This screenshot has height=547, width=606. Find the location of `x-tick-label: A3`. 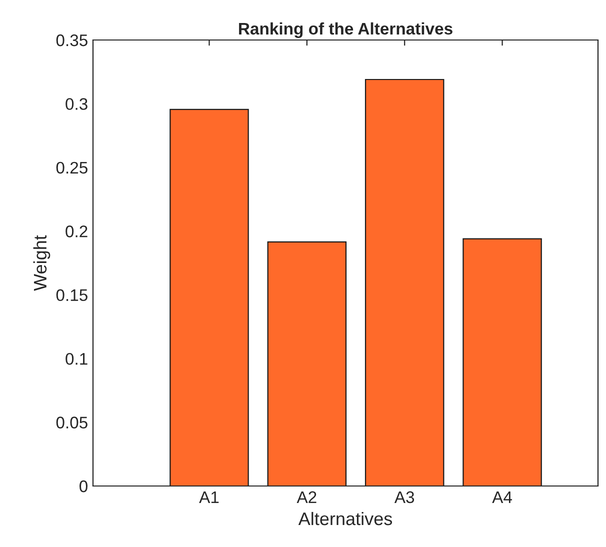

x-tick-label: A3 is located at coordinates (404, 497).